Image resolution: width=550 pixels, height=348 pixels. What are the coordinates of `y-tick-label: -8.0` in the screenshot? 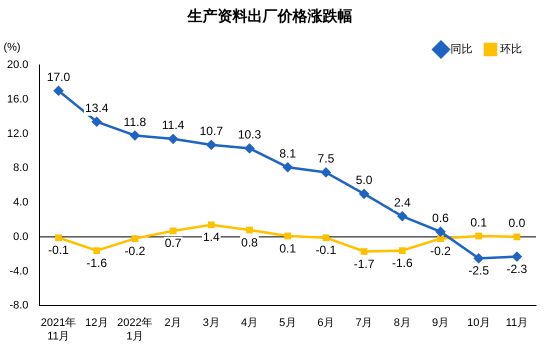 It's located at (18, 306).